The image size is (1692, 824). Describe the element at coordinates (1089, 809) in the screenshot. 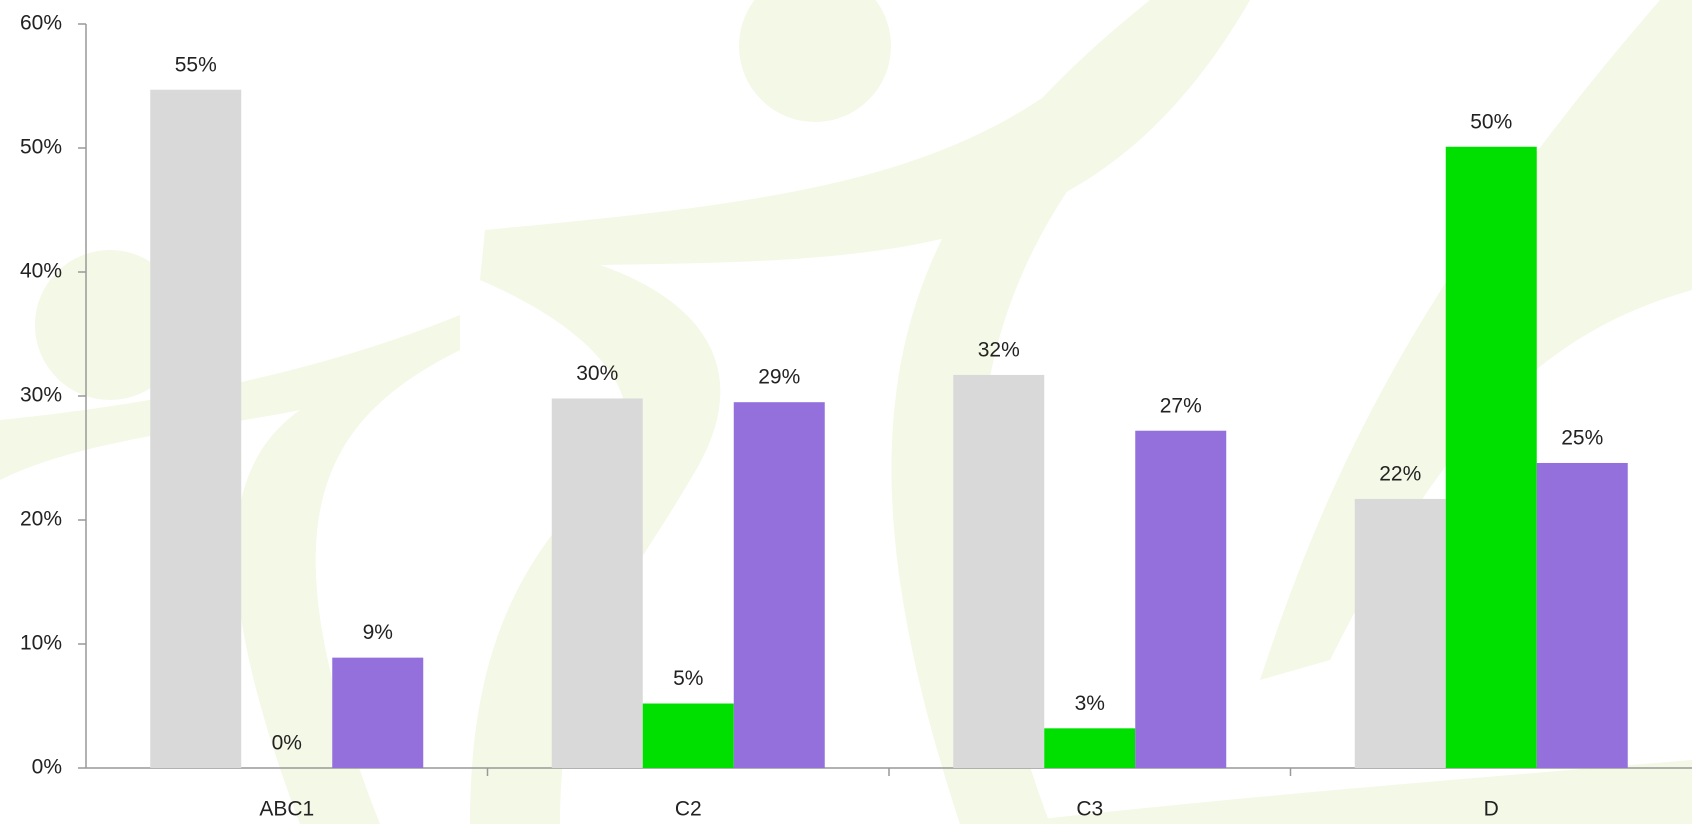

I see `x-tick-label: C3` at that location.